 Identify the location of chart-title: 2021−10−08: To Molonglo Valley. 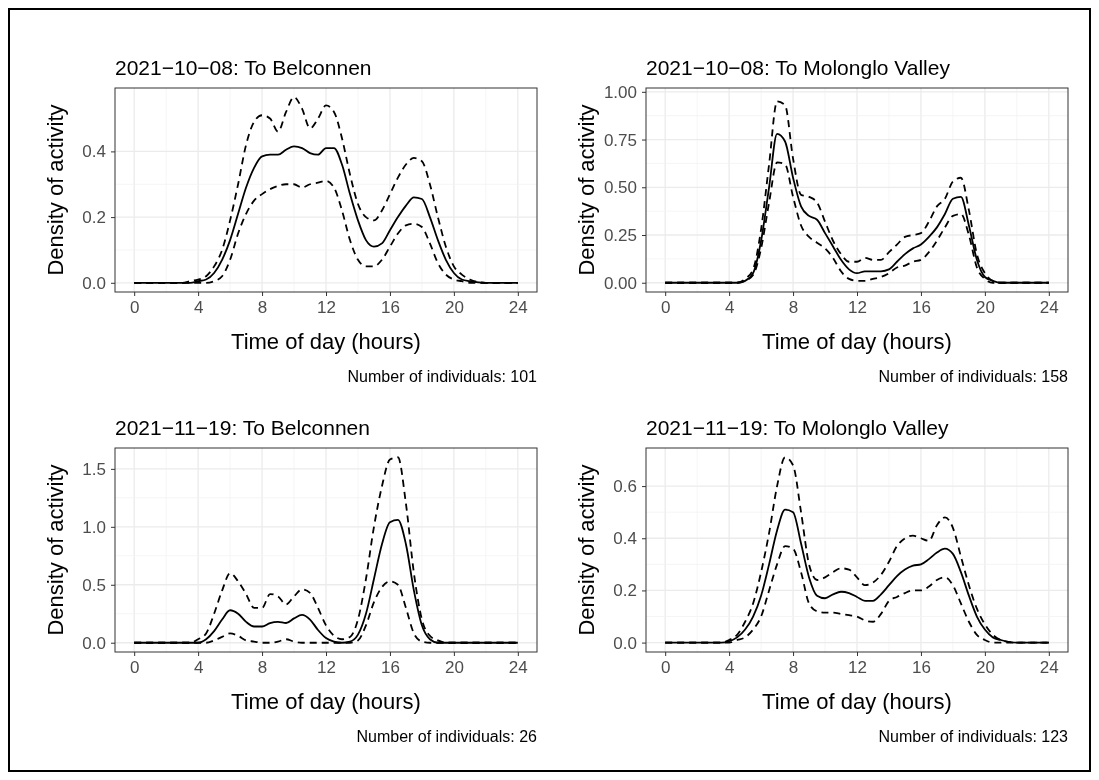
(798, 67).